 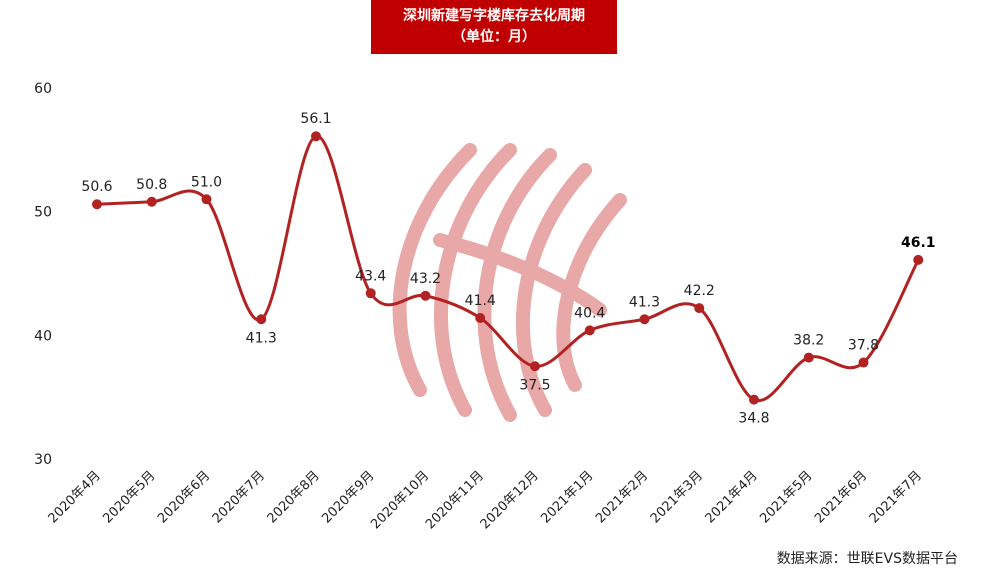 What do you see at coordinates (863, 346) in the screenshot?
I see `data-label: 37.8` at bounding box center [863, 346].